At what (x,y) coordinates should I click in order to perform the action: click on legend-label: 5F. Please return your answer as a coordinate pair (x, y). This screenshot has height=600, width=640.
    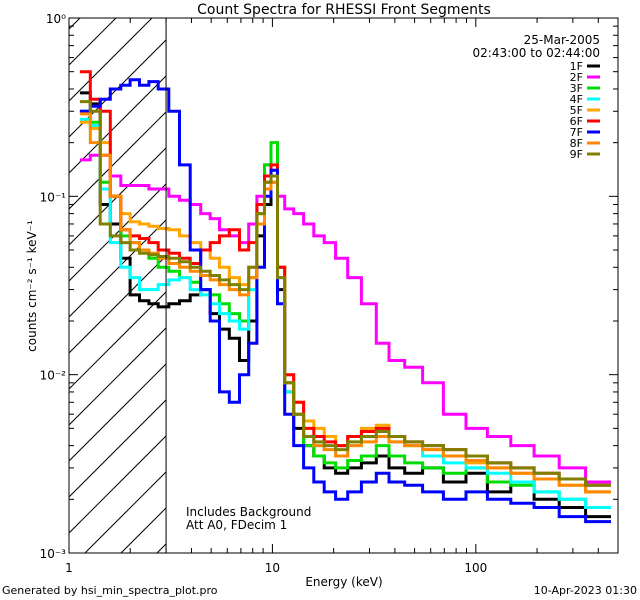
    Looking at the image, I should click on (576, 110).